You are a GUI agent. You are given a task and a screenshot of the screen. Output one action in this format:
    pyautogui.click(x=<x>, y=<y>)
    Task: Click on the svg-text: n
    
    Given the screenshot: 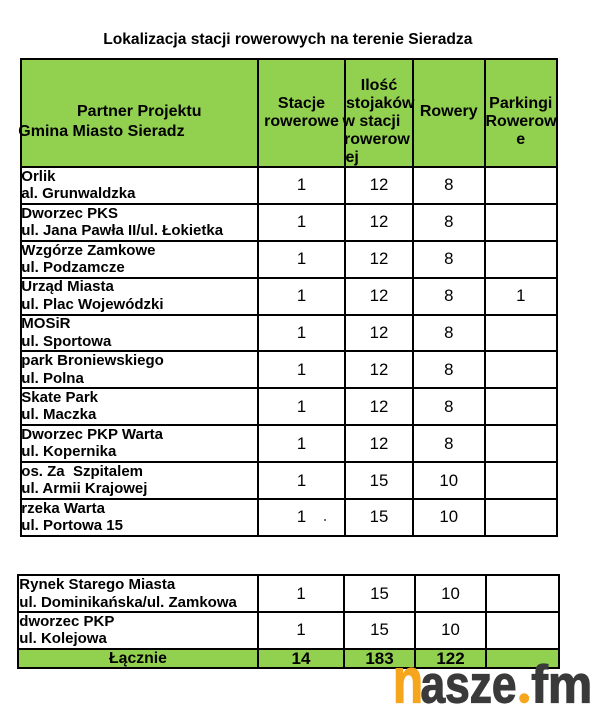 What is the action you would take?
    pyautogui.click(x=408, y=681)
    